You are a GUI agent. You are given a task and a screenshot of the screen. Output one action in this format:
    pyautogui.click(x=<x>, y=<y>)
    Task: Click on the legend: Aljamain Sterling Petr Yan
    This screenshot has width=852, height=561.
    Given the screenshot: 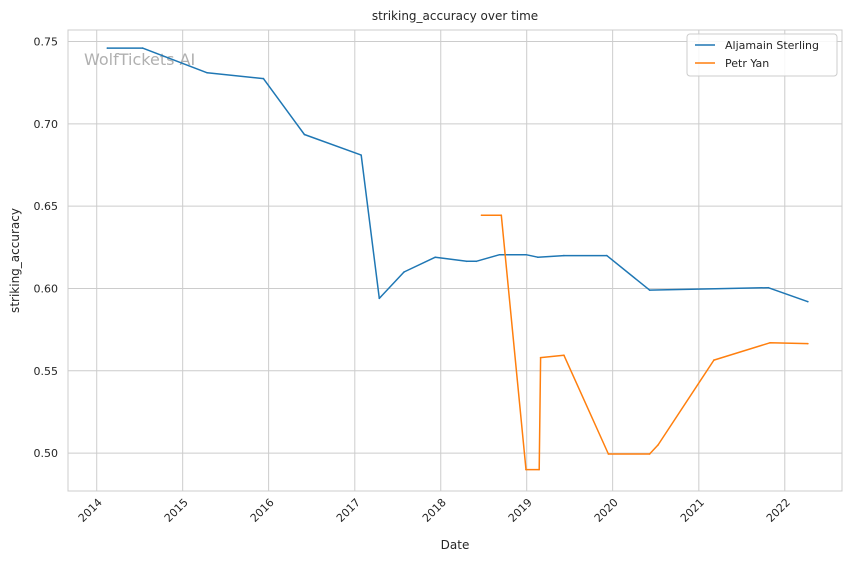 What is the action you would take?
    pyautogui.click(x=762, y=55)
    